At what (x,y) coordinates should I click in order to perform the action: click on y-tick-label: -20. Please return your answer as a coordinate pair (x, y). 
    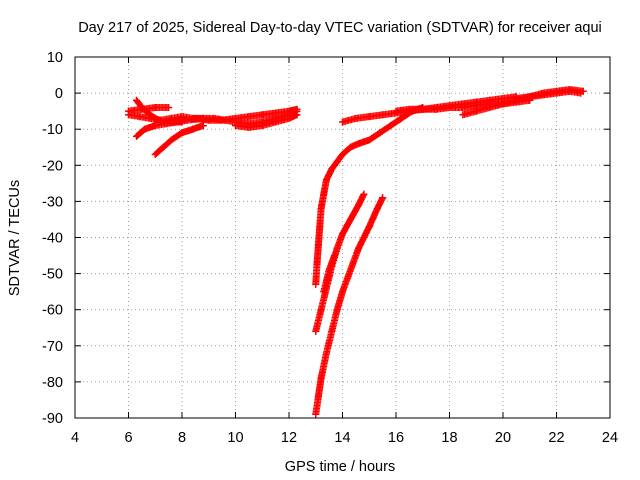
    Looking at the image, I should click on (52, 166).